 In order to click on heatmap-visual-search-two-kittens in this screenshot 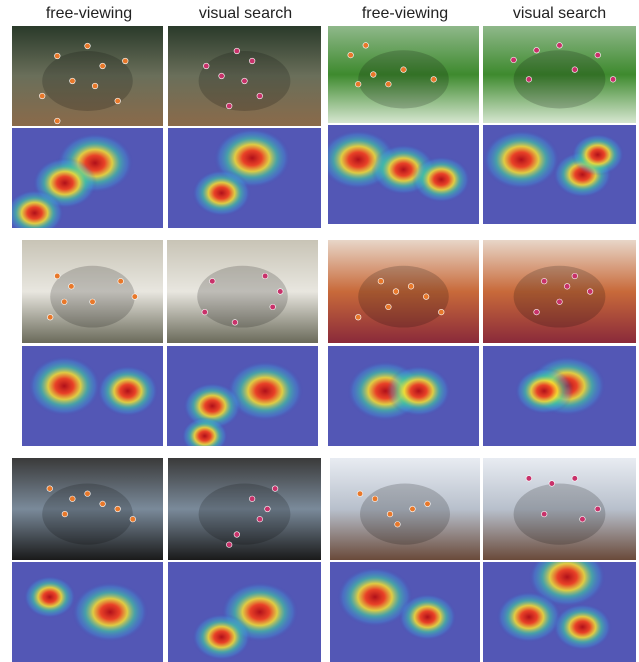, I will do `click(559, 396)`.